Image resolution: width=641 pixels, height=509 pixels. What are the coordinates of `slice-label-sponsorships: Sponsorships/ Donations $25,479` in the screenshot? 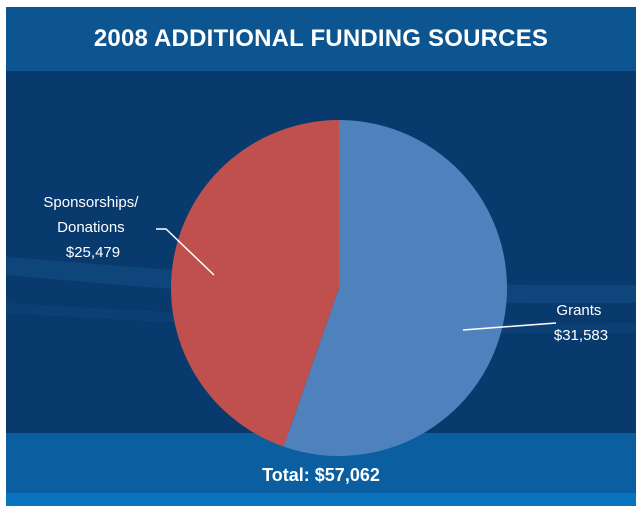 It's located at (129, 235).